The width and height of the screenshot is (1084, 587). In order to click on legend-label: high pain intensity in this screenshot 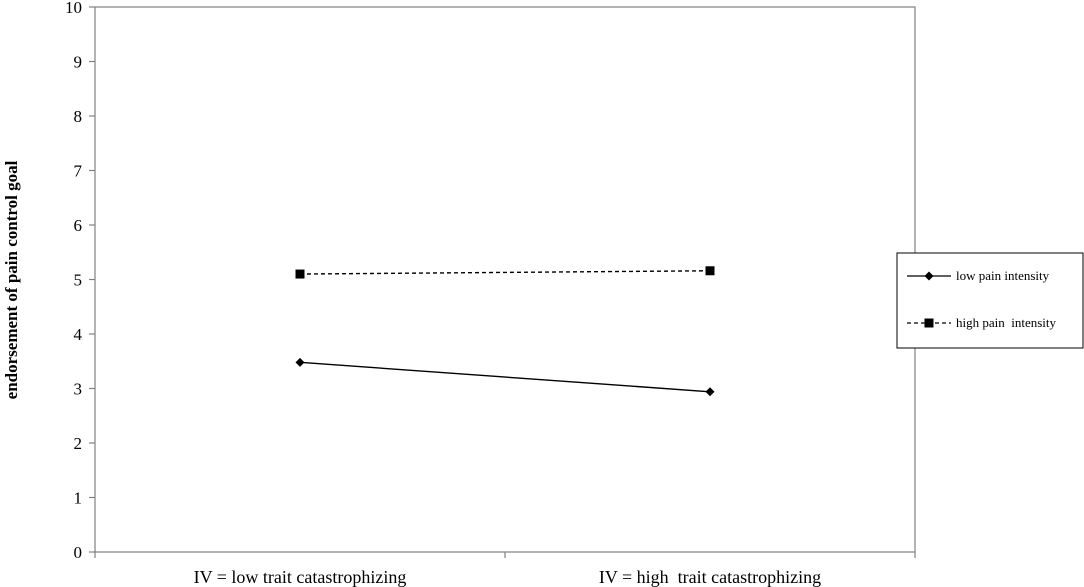, I will do `click(1006, 322)`.